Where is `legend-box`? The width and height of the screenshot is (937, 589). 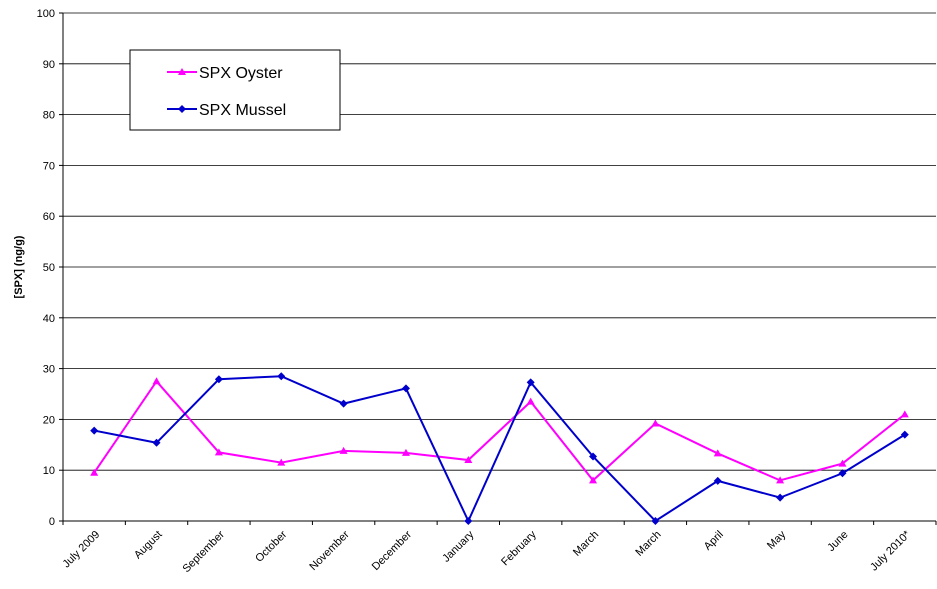 legend-box is located at coordinates (235, 90).